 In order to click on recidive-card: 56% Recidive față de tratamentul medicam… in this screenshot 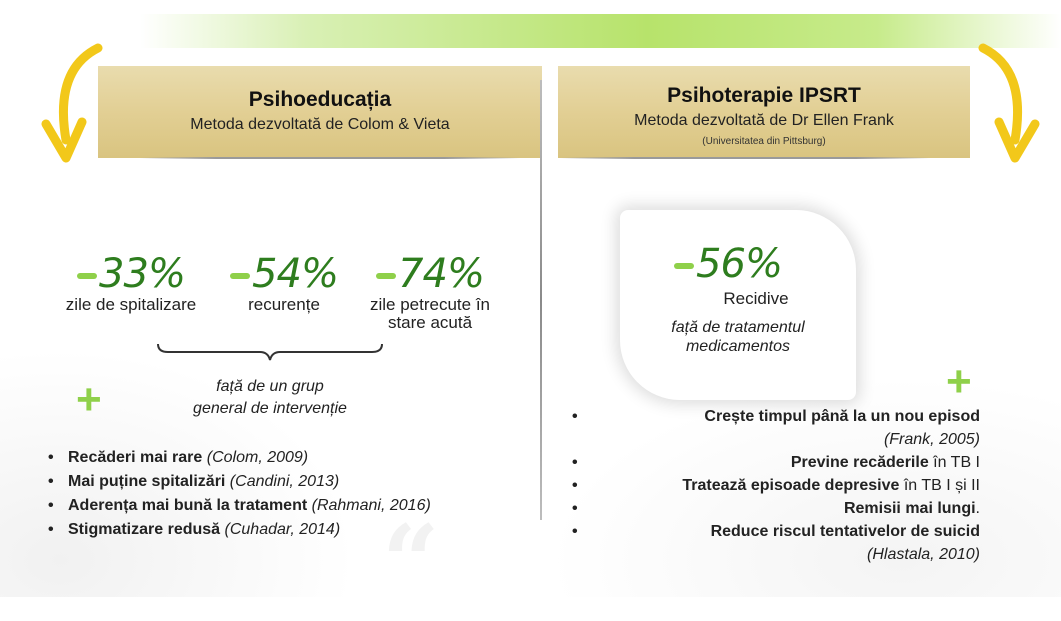, I will do `click(738, 305)`.